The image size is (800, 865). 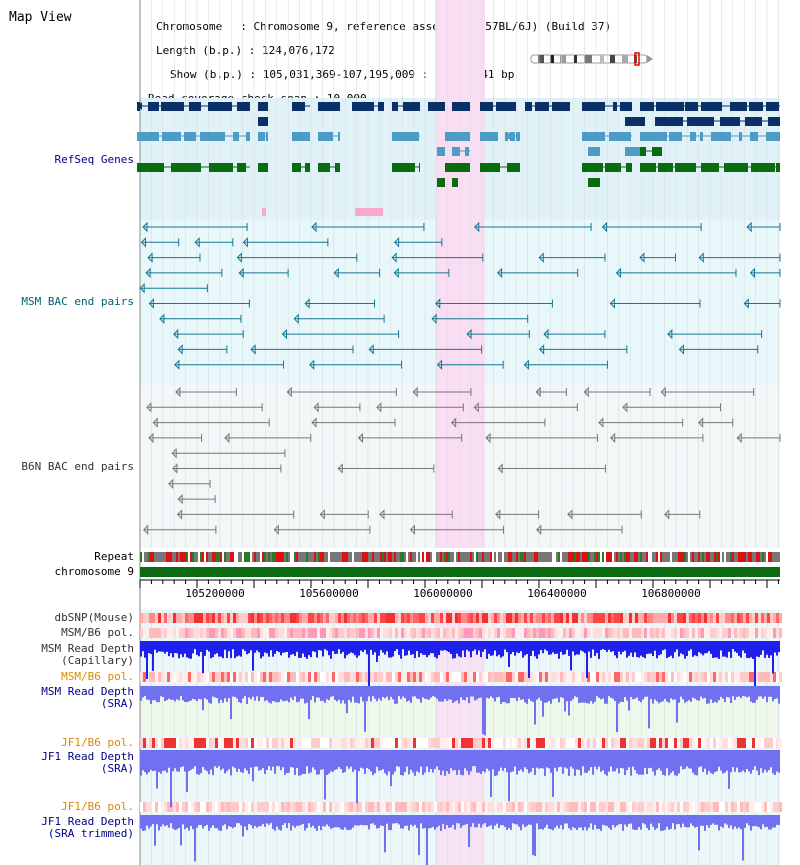 I want to click on chromosome-ideogram, so click(x=593, y=59).